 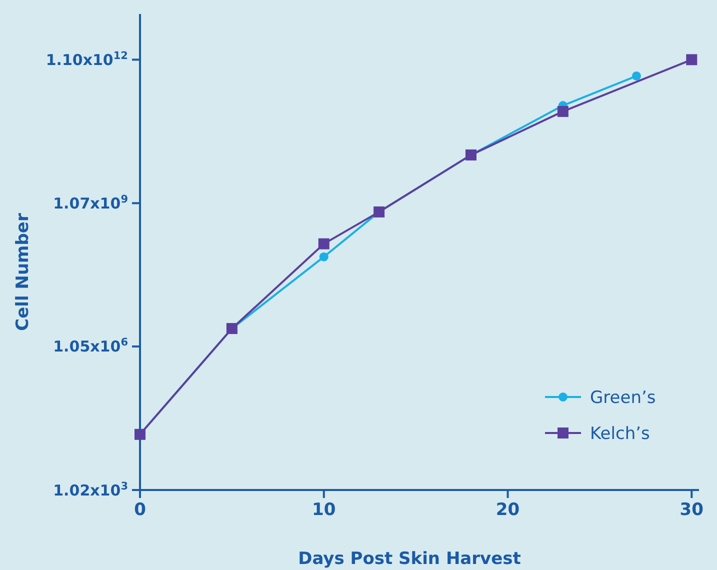 I want to click on y-axis-title: Cell Number, so click(x=23, y=271).